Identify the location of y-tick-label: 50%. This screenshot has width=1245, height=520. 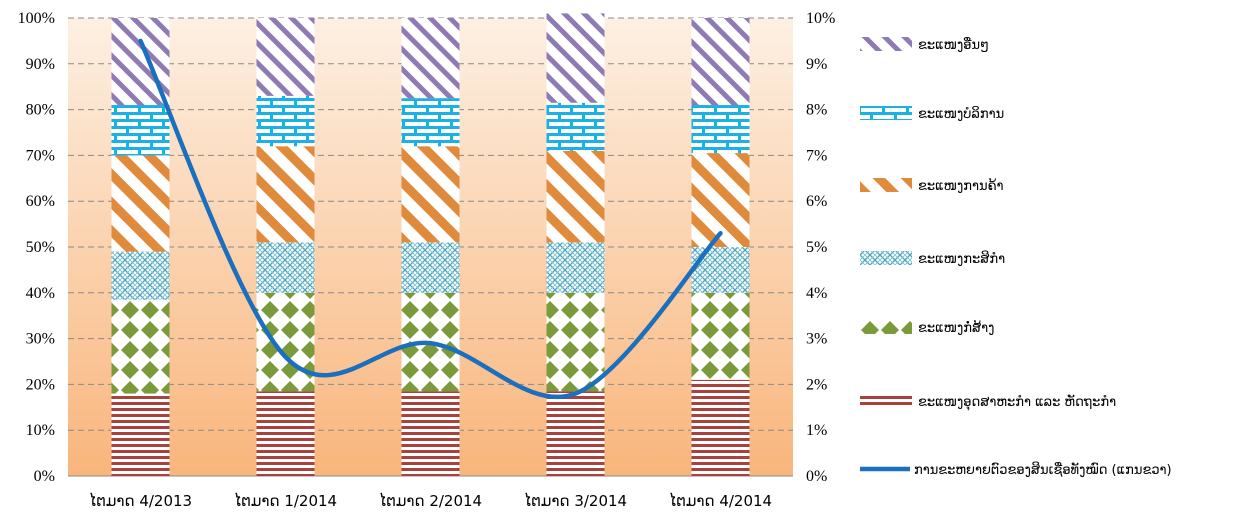
(40, 247).